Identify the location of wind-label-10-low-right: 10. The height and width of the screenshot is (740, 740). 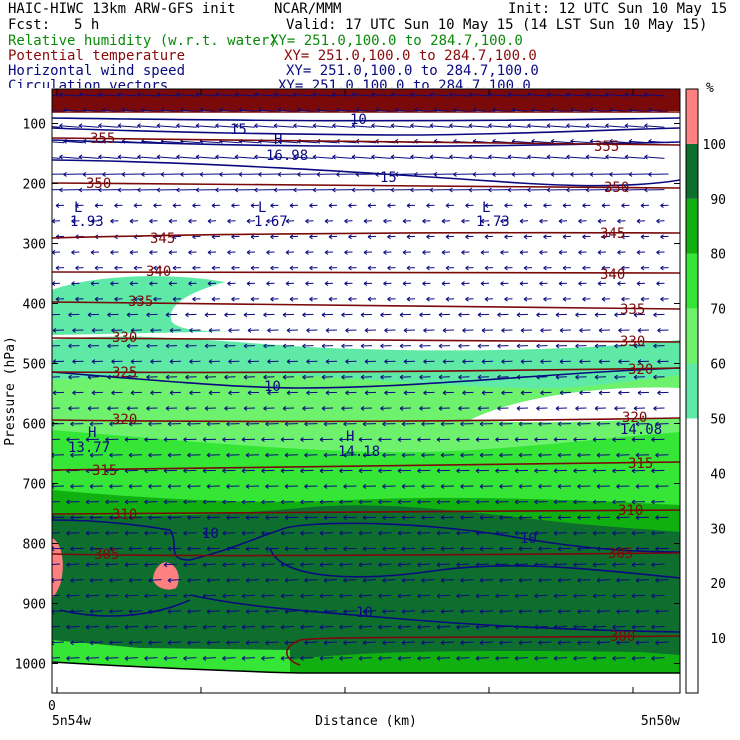
(528, 539).